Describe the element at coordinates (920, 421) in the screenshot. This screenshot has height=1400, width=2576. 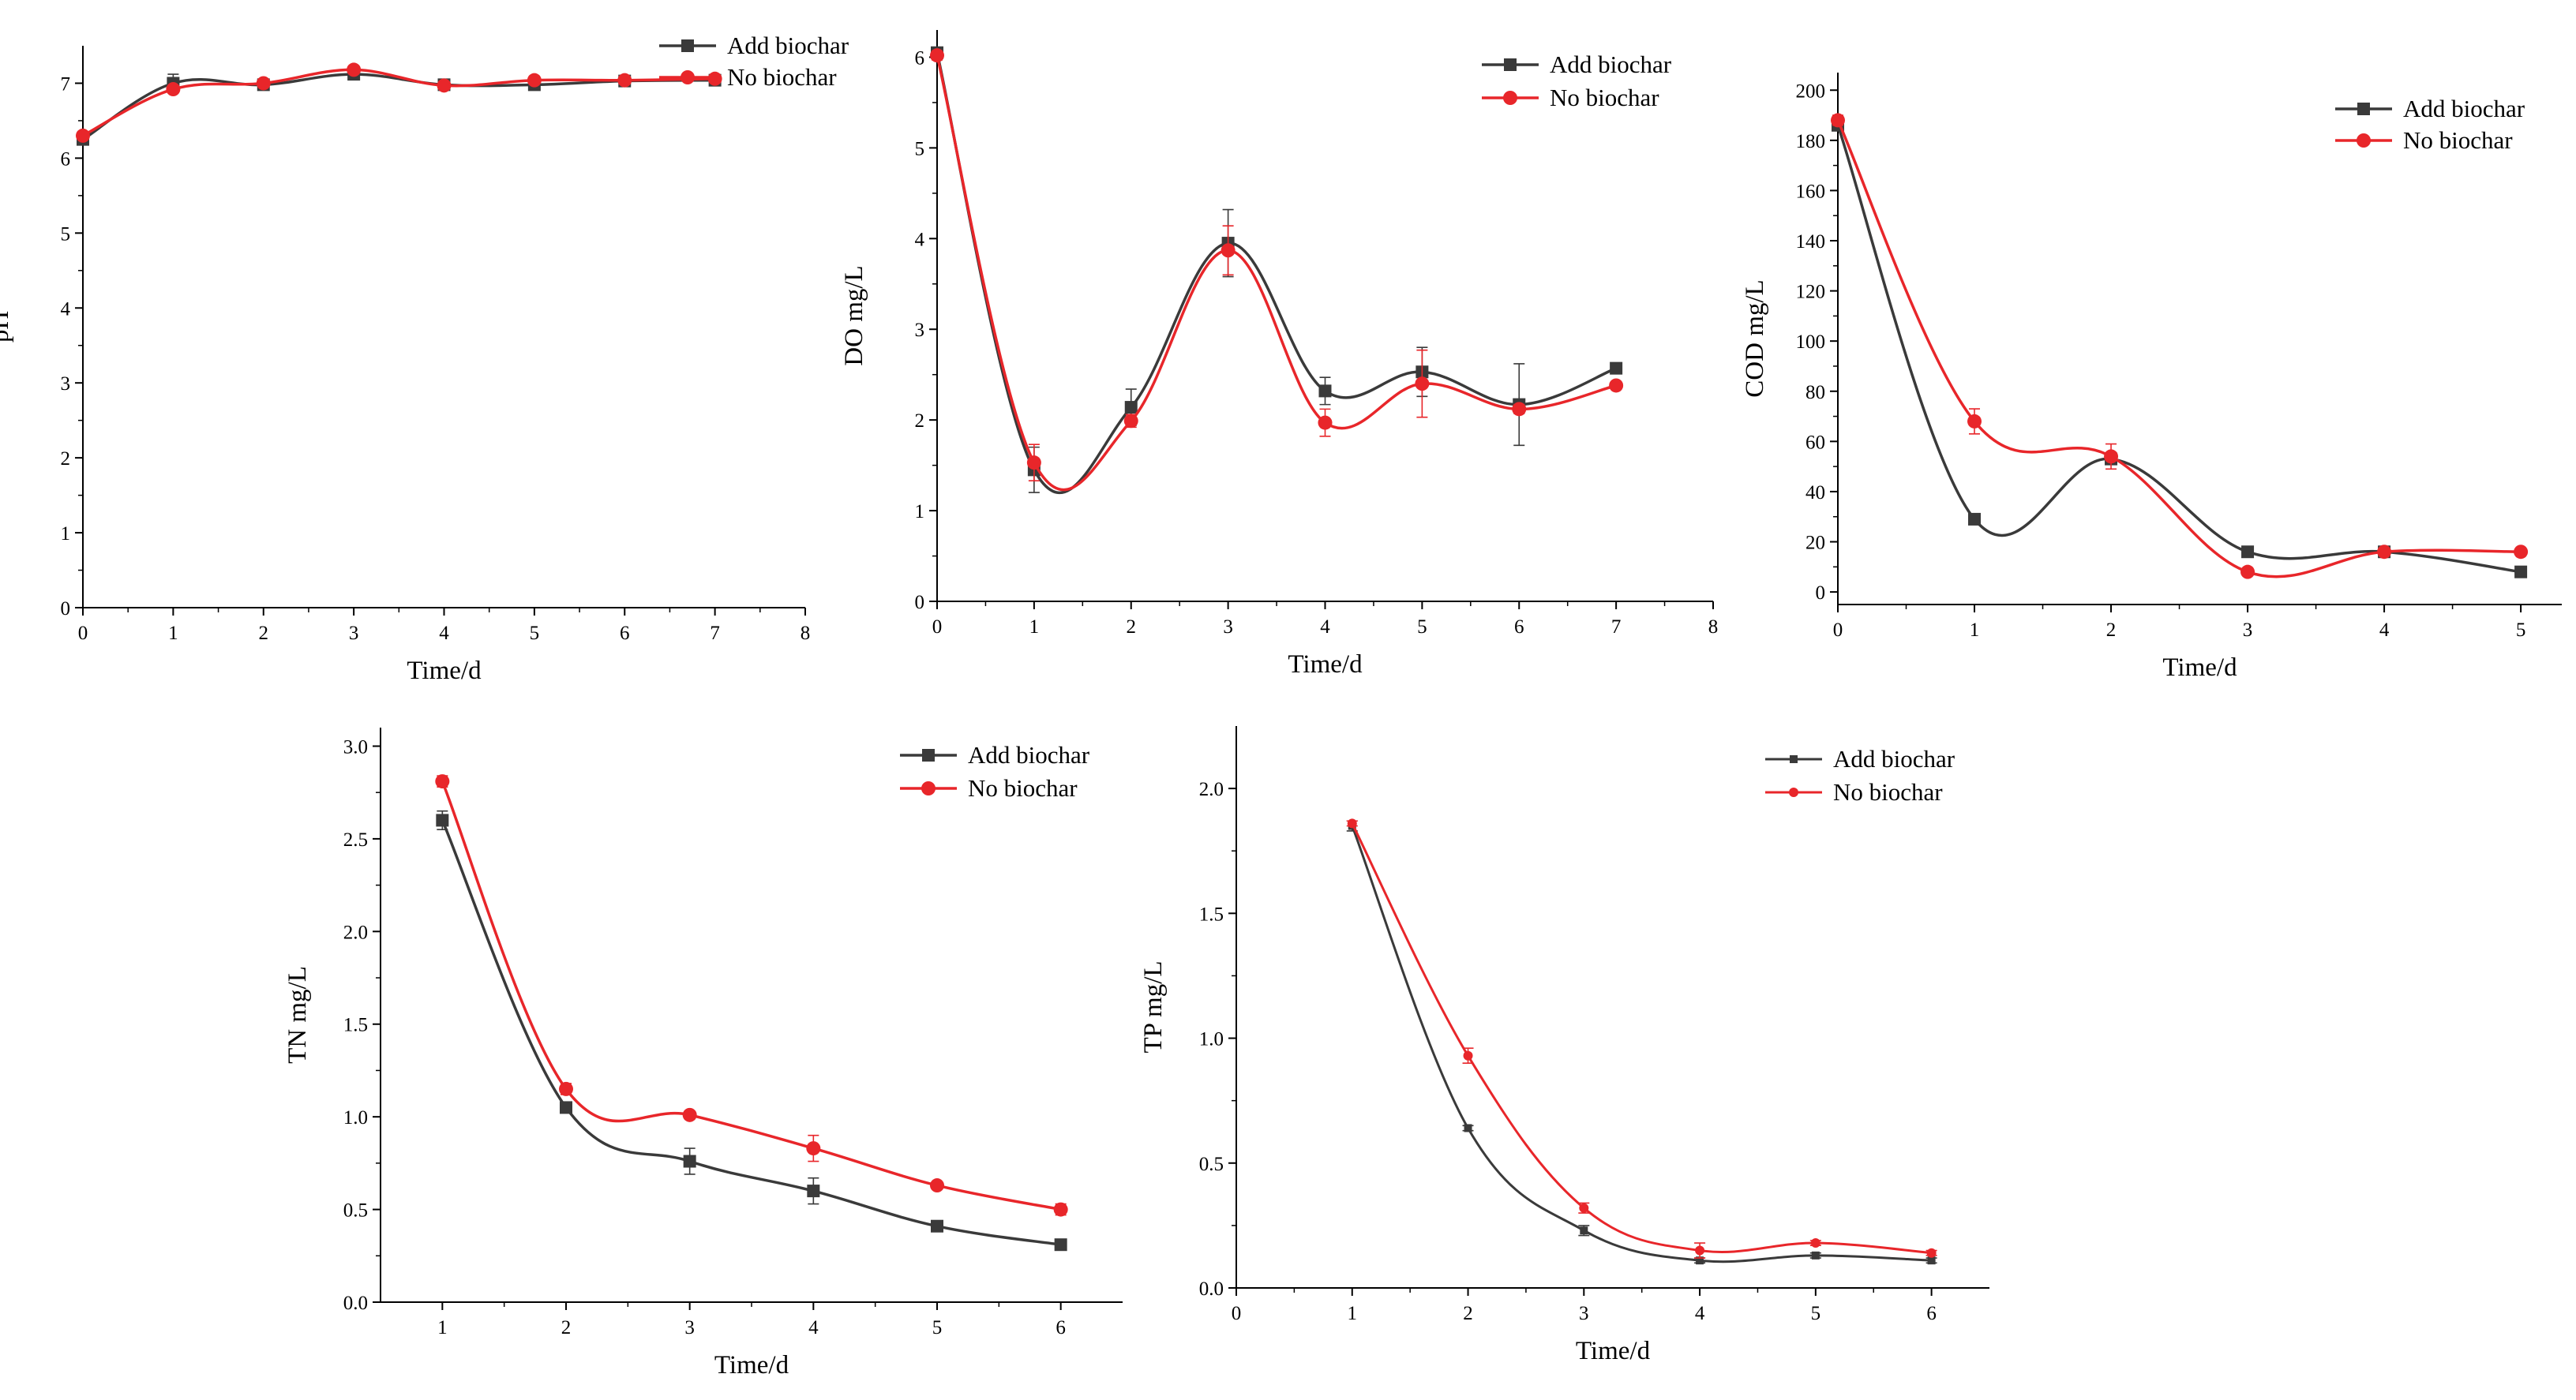
I see `y-tick-label: 2` at that location.